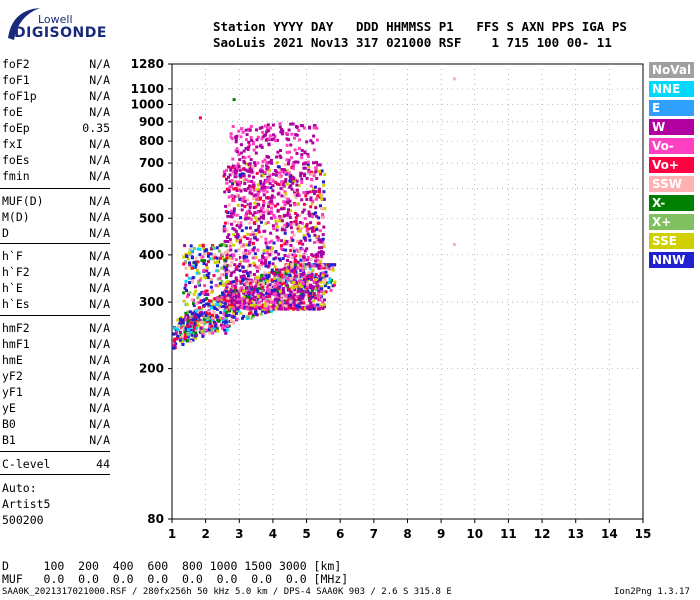 This screenshot has width=700, height=600. What do you see at coordinates (407, 534) in the screenshot?
I see `x-tick-label: 8` at bounding box center [407, 534].